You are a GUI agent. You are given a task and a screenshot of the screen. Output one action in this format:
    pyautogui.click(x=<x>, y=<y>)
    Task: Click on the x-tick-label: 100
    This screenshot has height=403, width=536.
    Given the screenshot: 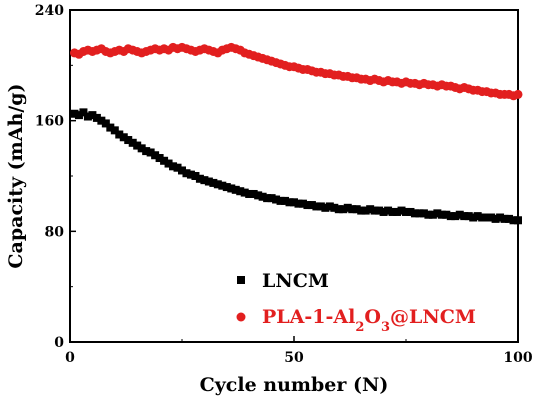 What is the action you would take?
    pyautogui.click(x=517, y=358)
    